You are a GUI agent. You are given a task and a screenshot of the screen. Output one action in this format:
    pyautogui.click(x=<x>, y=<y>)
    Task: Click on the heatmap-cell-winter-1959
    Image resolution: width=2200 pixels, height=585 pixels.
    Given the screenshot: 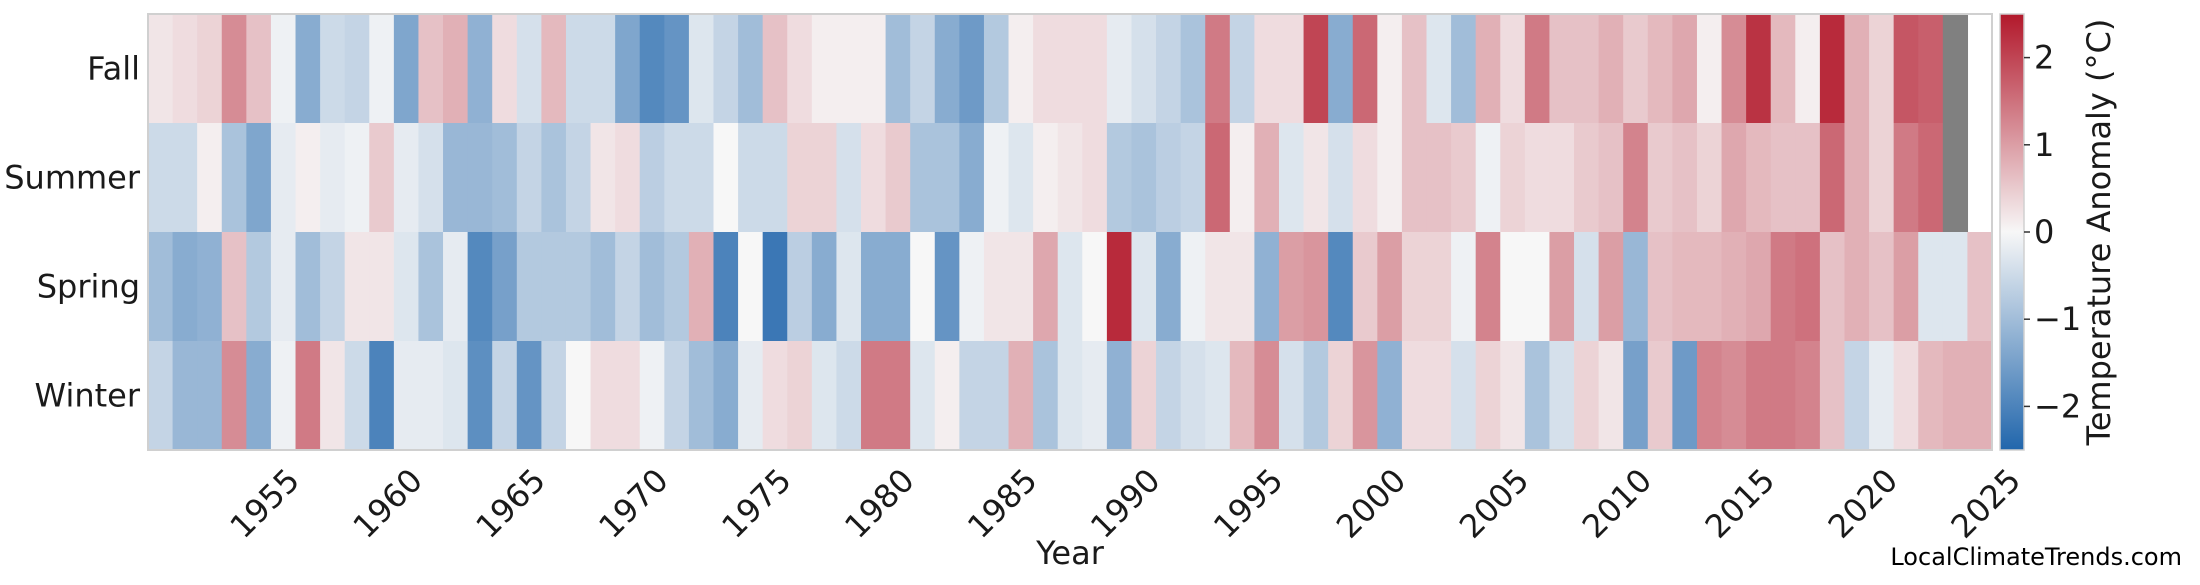 What is the action you would take?
    pyautogui.click(x=357, y=396)
    